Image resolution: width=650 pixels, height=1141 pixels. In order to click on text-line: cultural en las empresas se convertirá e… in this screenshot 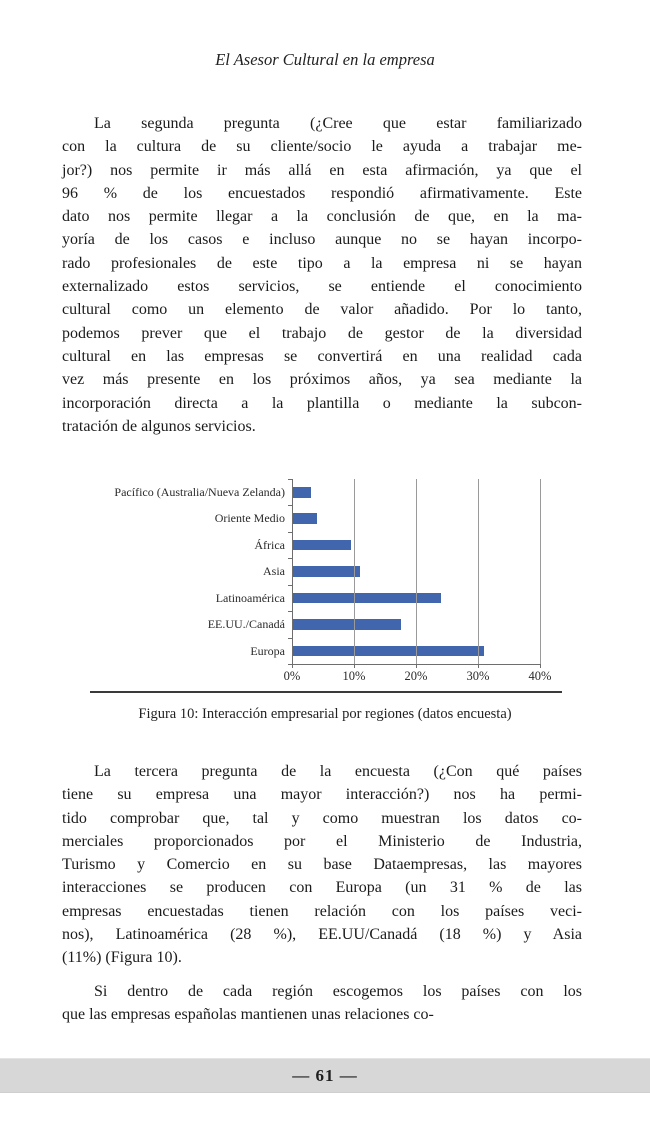, I will do `click(322, 356)`.